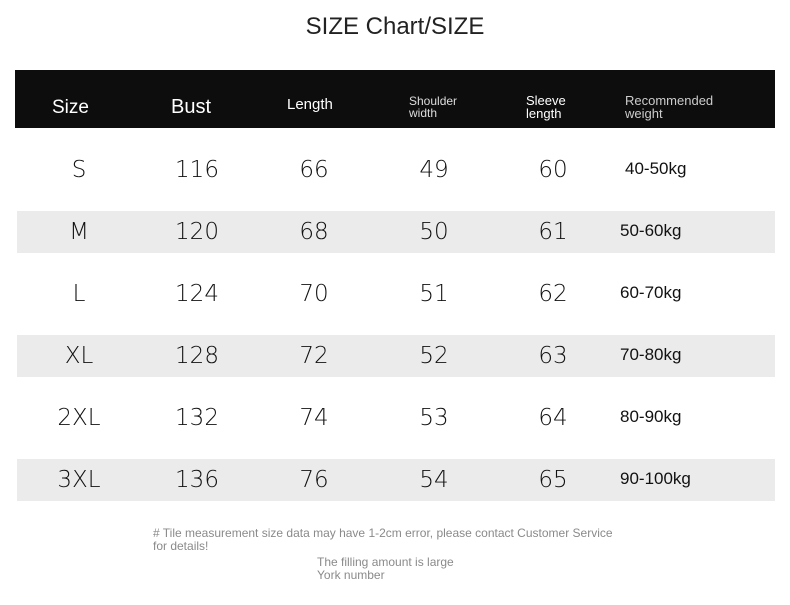 The height and width of the screenshot is (605, 790). Describe the element at coordinates (553, 170) in the screenshot. I see `table-cell: 60` at that location.